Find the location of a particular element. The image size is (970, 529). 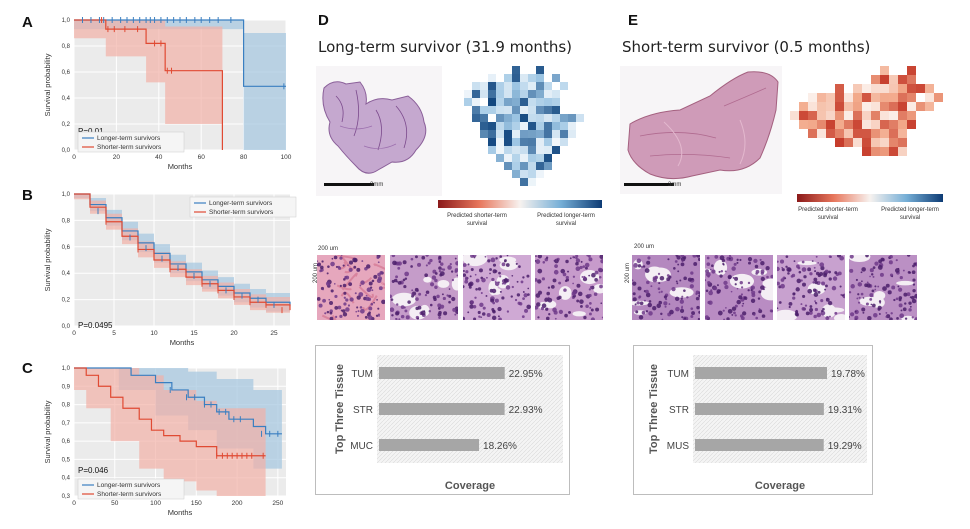

coverage-bar is located at coordinates (759, 409).